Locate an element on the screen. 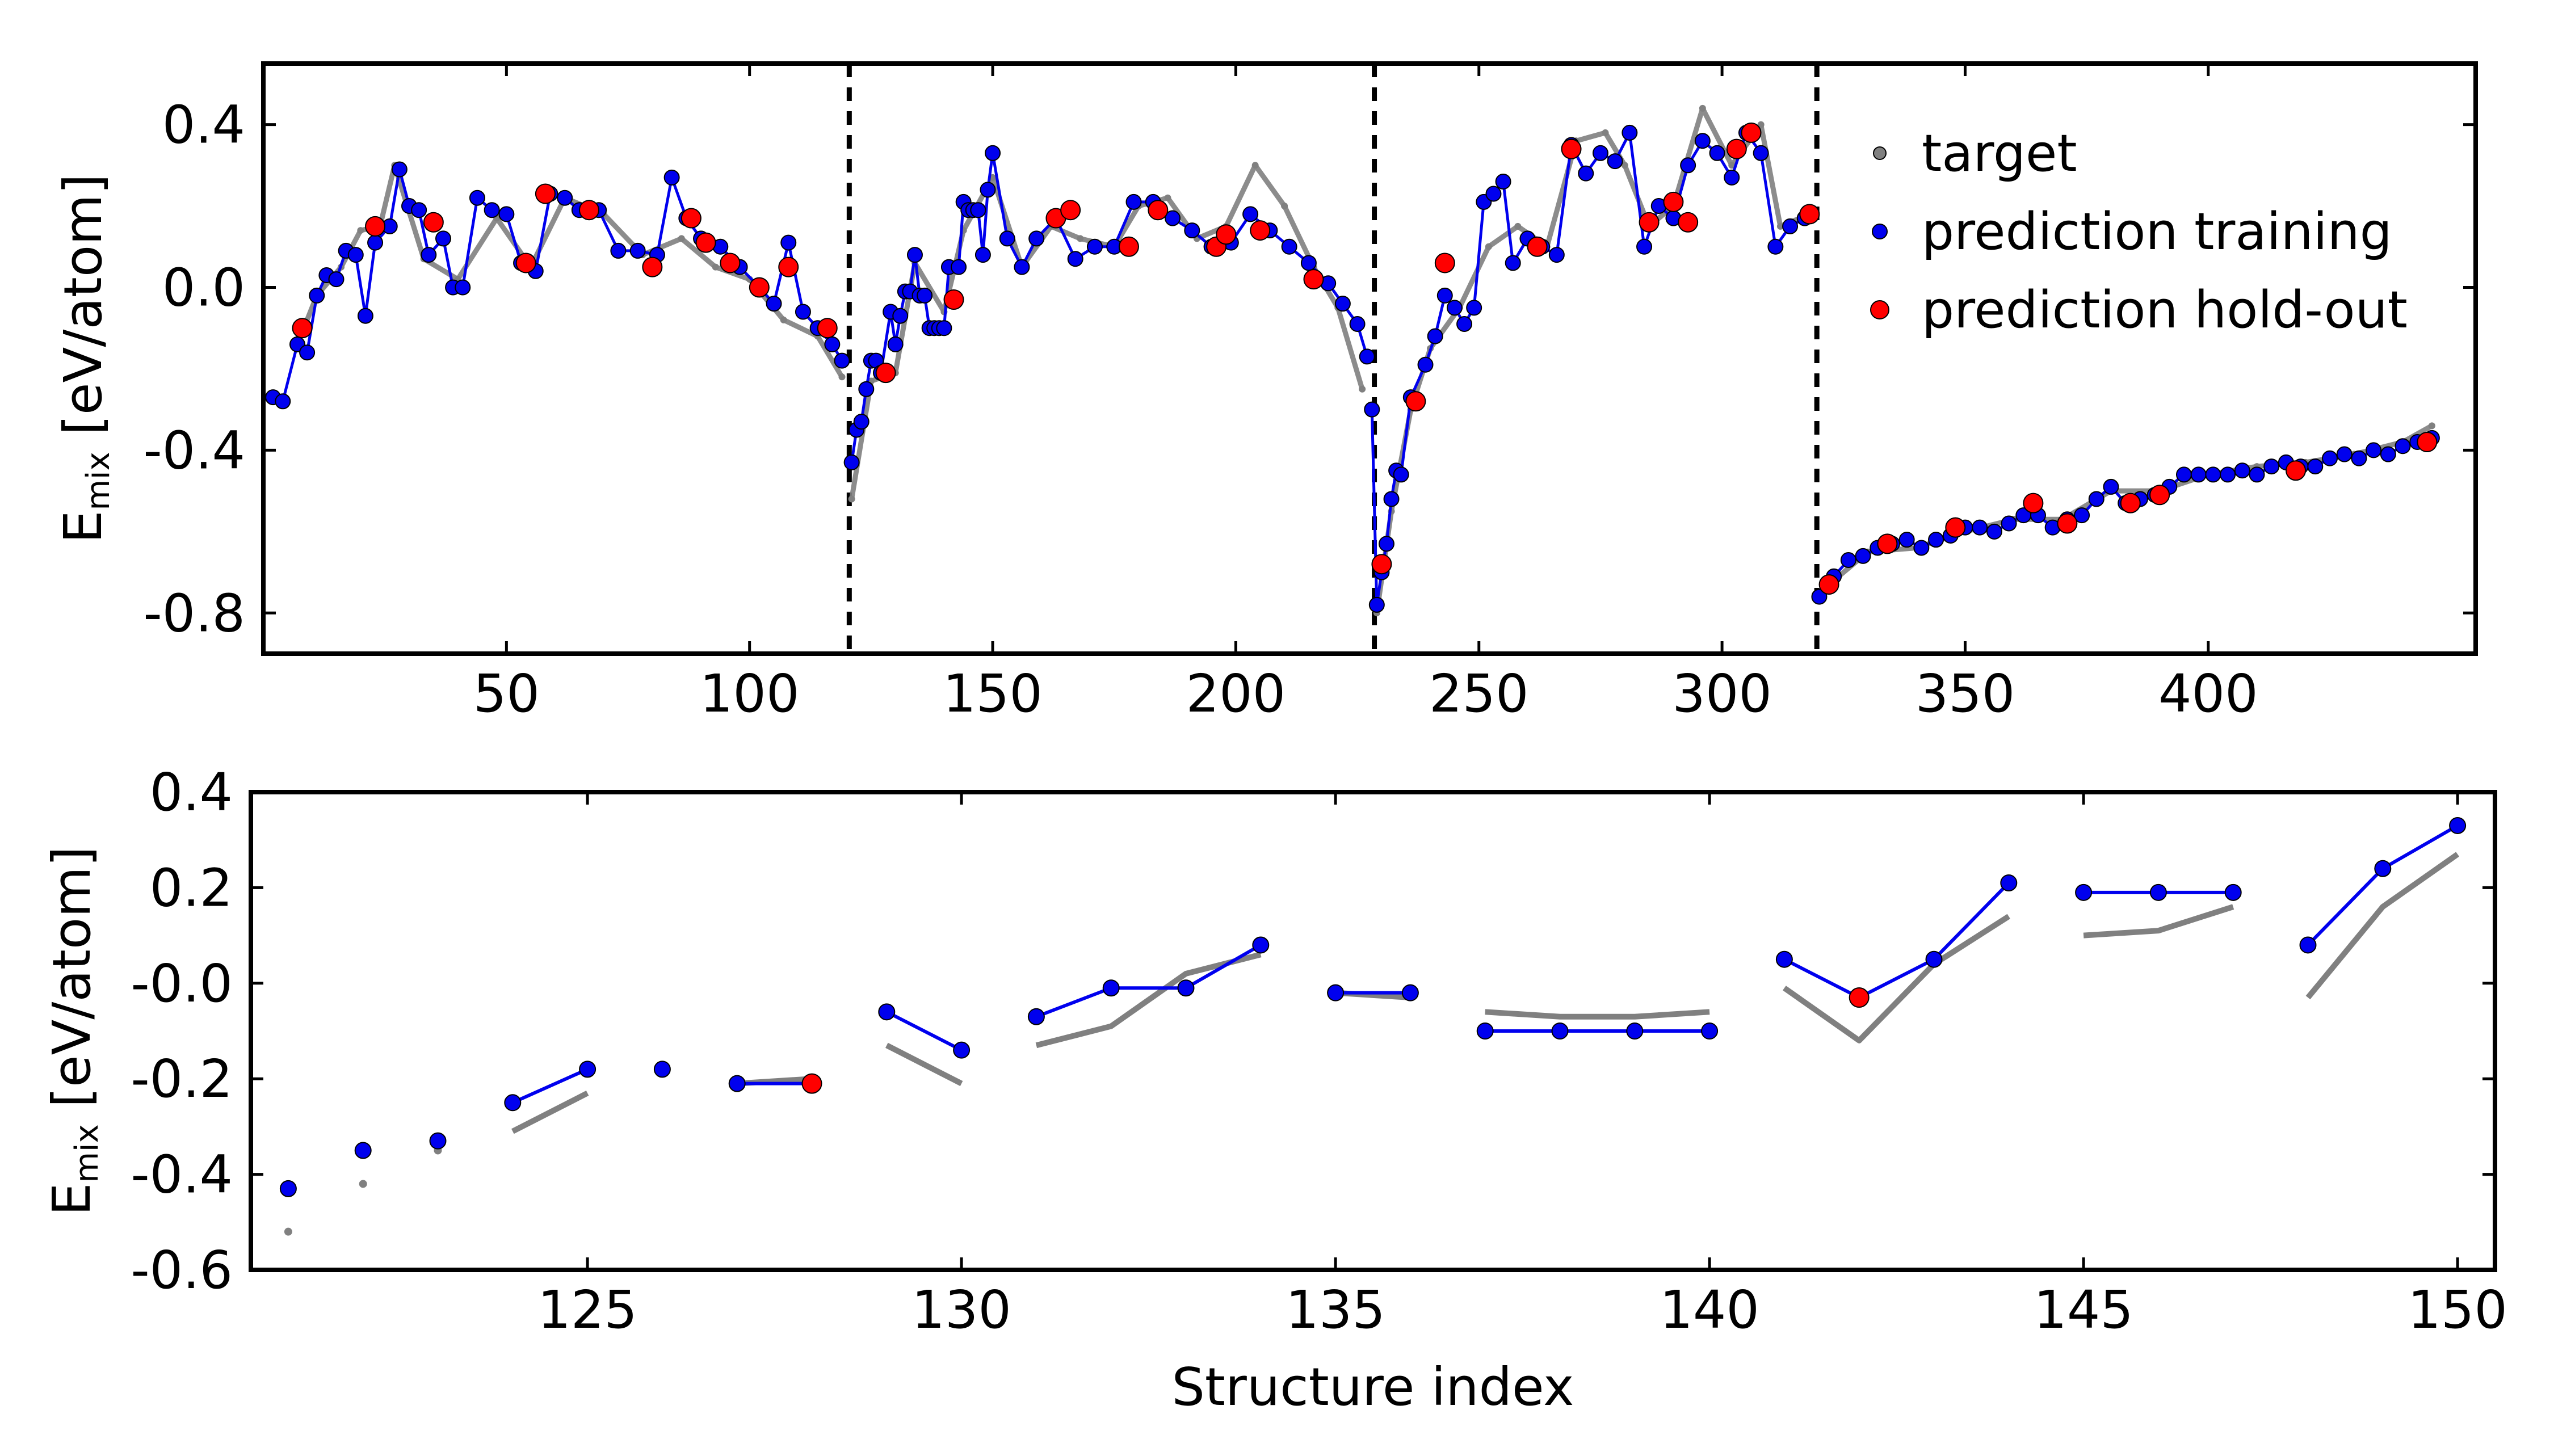 The image size is (2554, 1456). x-tick-label: 130 is located at coordinates (961, 1310).